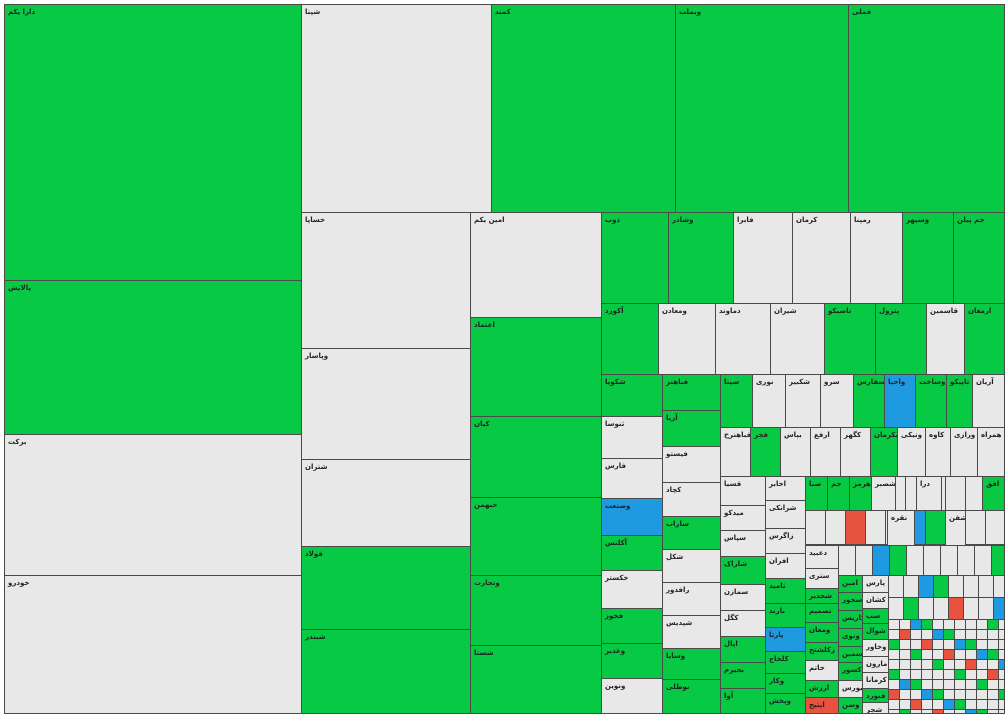 The image size is (1008, 717). Describe the element at coordinates (851, 705) in the screenshot. I see `cell-label: وسن` at that location.